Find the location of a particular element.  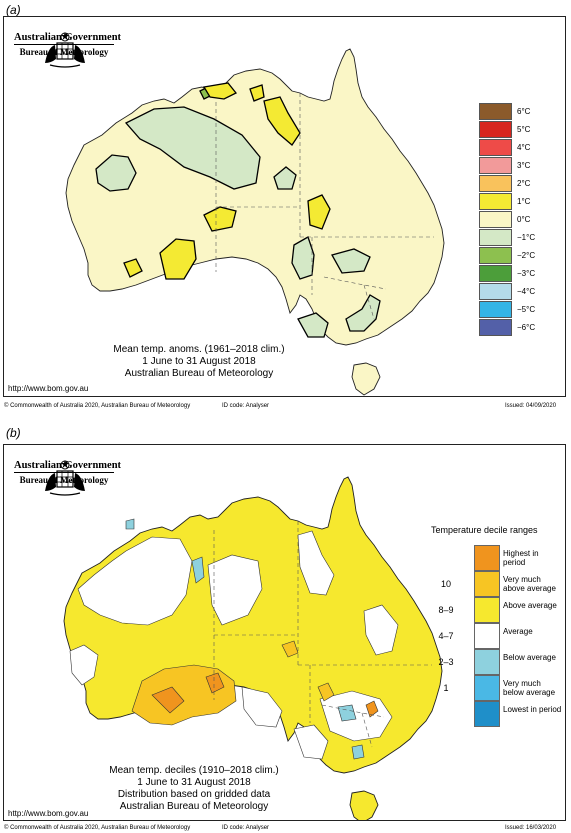

very-much-above-region-sa is located at coordinates (326, 692).